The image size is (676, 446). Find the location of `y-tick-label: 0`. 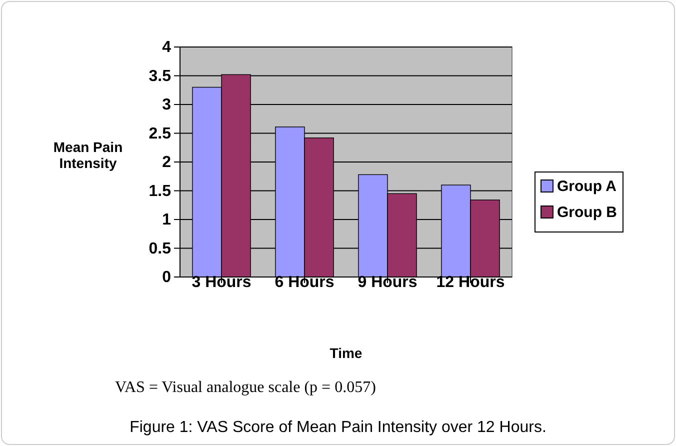

y-tick-label: 0 is located at coordinates (167, 277).